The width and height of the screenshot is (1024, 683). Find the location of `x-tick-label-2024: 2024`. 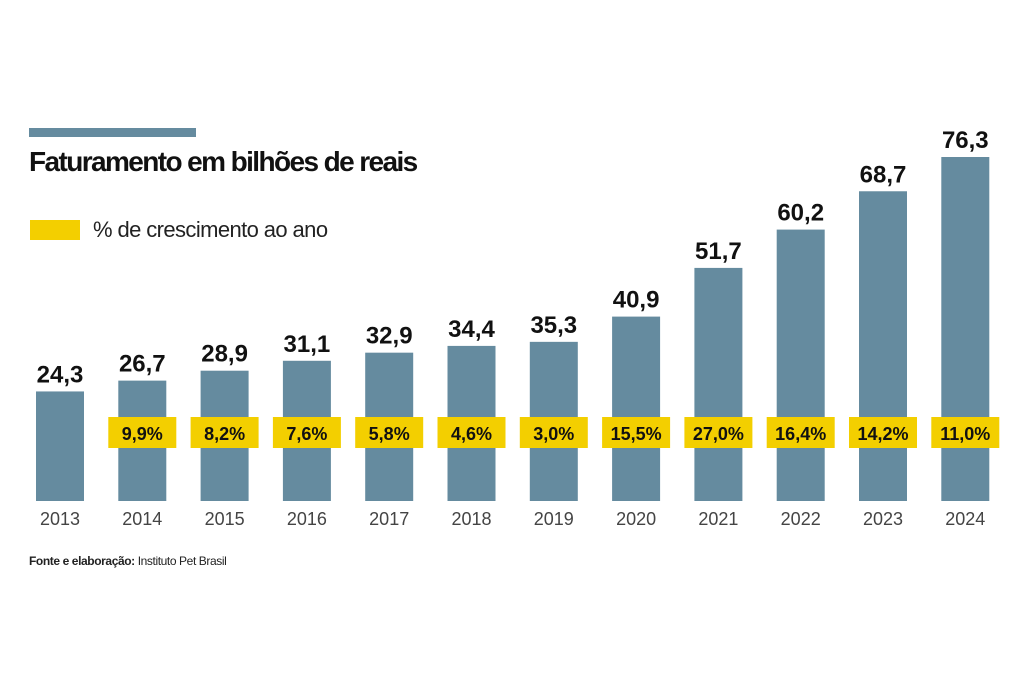

x-tick-label-2024: 2024 is located at coordinates (965, 519).